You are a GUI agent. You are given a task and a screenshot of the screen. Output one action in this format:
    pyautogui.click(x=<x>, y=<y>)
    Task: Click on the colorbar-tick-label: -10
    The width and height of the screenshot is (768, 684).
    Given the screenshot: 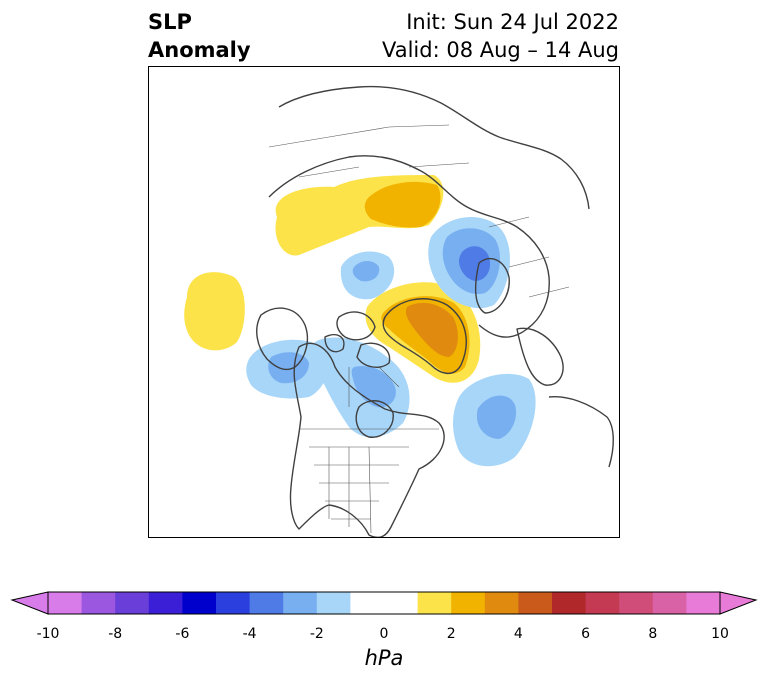 What is the action you would take?
    pyautogui.click(x=48, y=634)
    